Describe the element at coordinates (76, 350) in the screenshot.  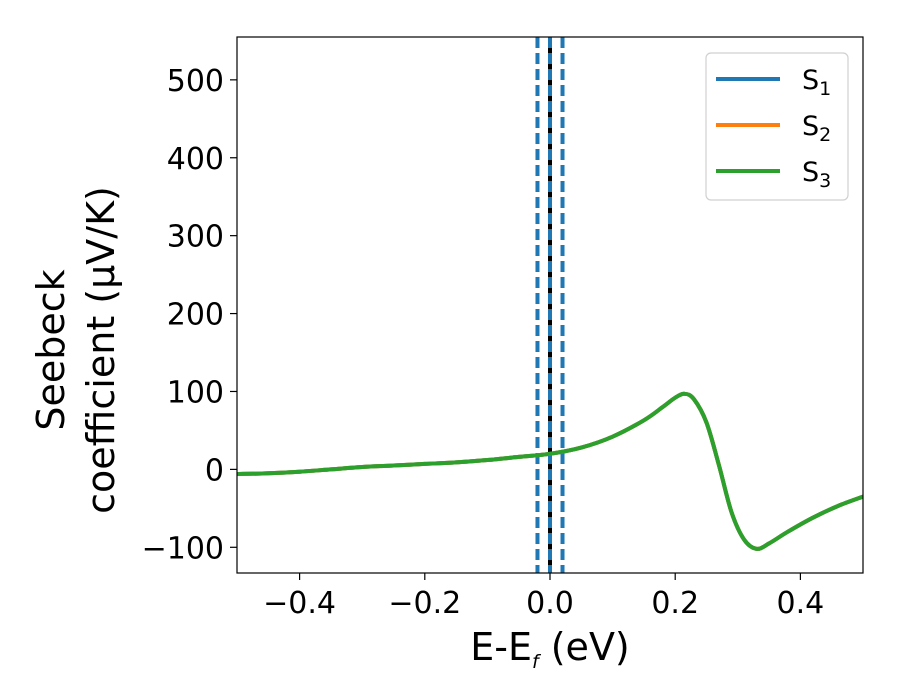
I see `y-axis-label: Seebeck coefficient (μV/K)` at that location.